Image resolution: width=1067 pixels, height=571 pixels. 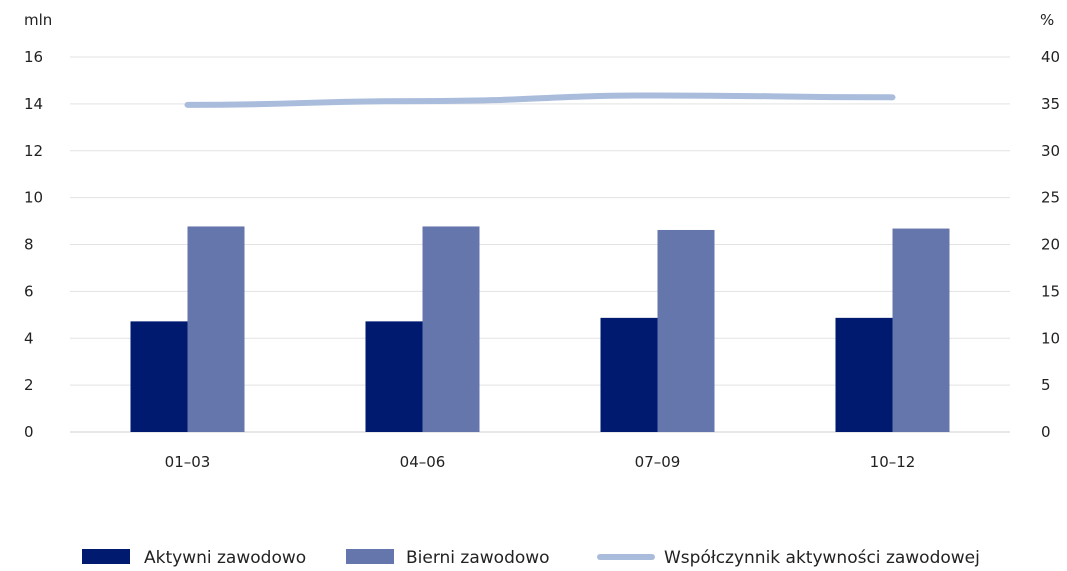 I want to click on y-right-tick-label: 25, so click(x=1050, y=198).